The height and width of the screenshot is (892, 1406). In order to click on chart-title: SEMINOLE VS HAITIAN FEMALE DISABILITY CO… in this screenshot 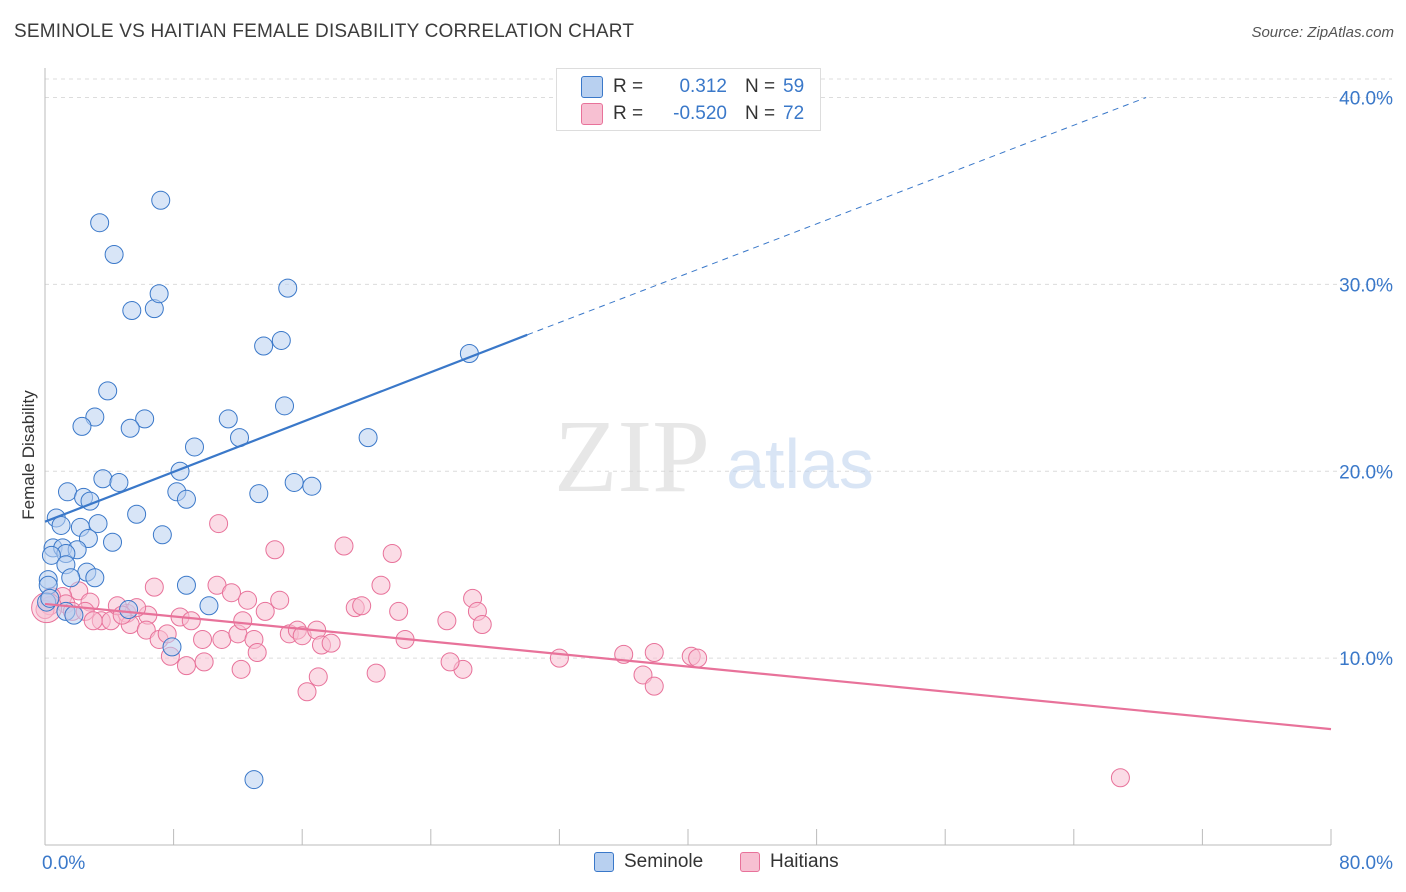, I will do `click(324, 31)`.